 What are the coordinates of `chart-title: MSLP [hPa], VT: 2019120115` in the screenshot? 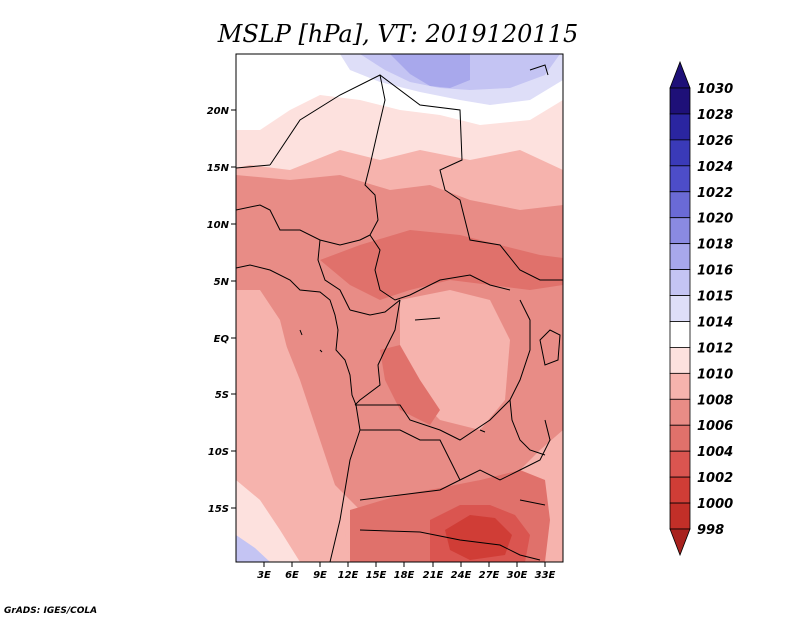 It's located at (397, 34).